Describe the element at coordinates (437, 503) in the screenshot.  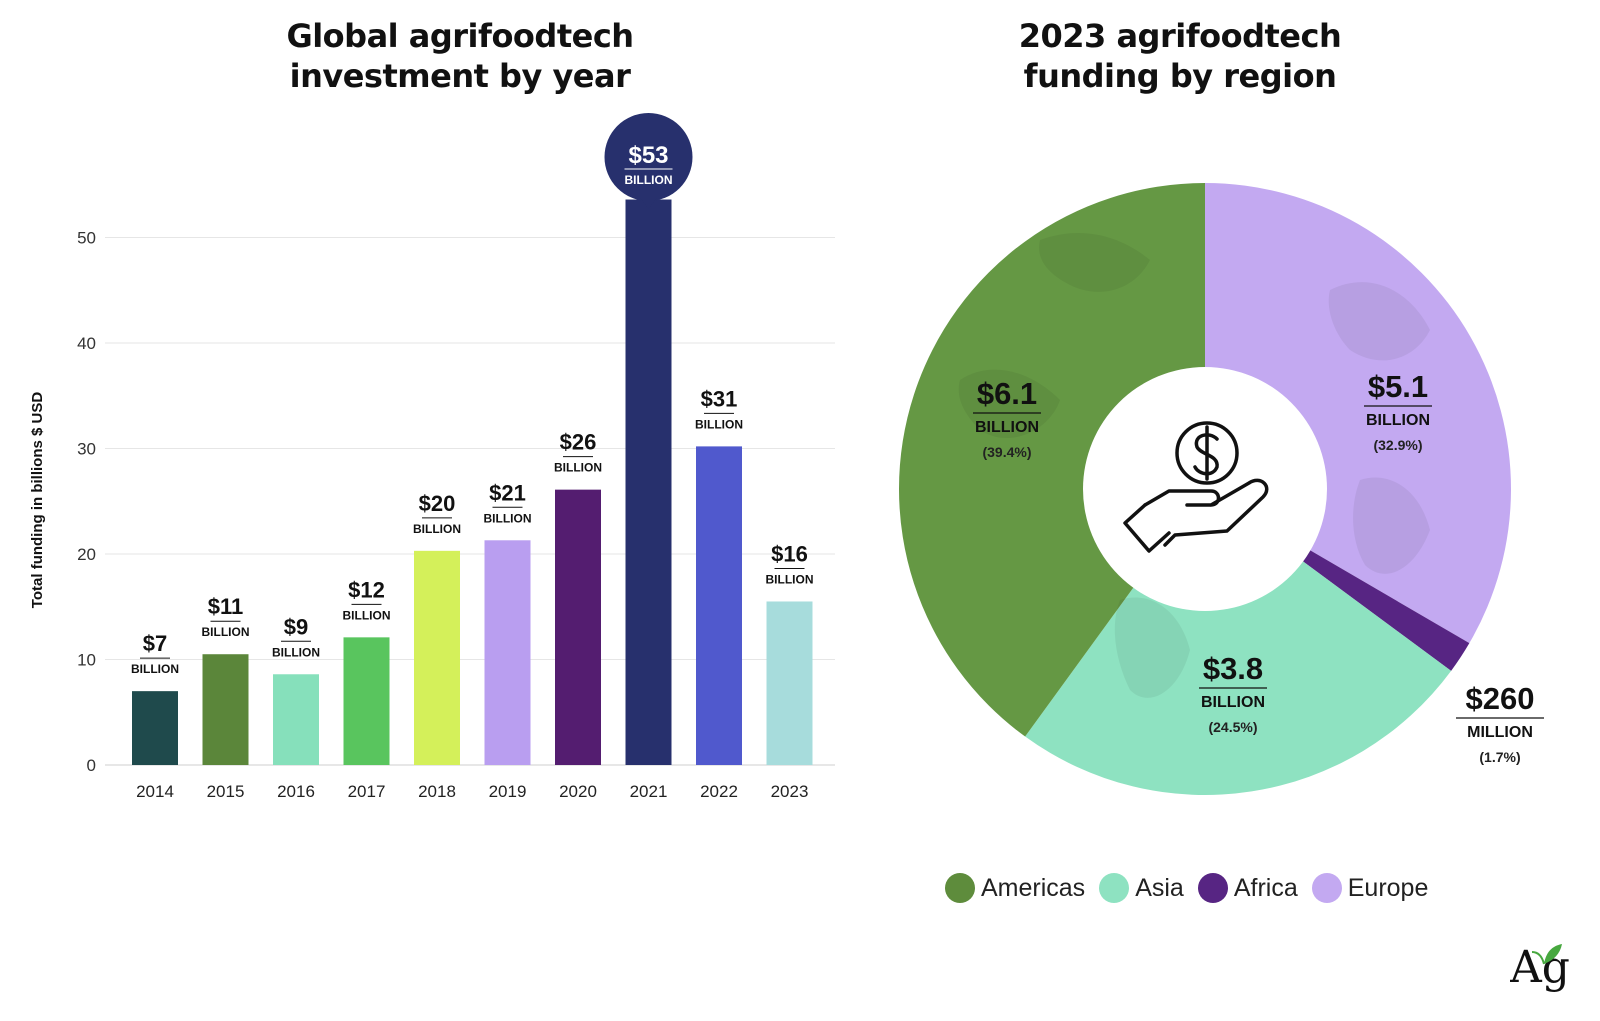
I see `bar-value-label: $20` at that location.